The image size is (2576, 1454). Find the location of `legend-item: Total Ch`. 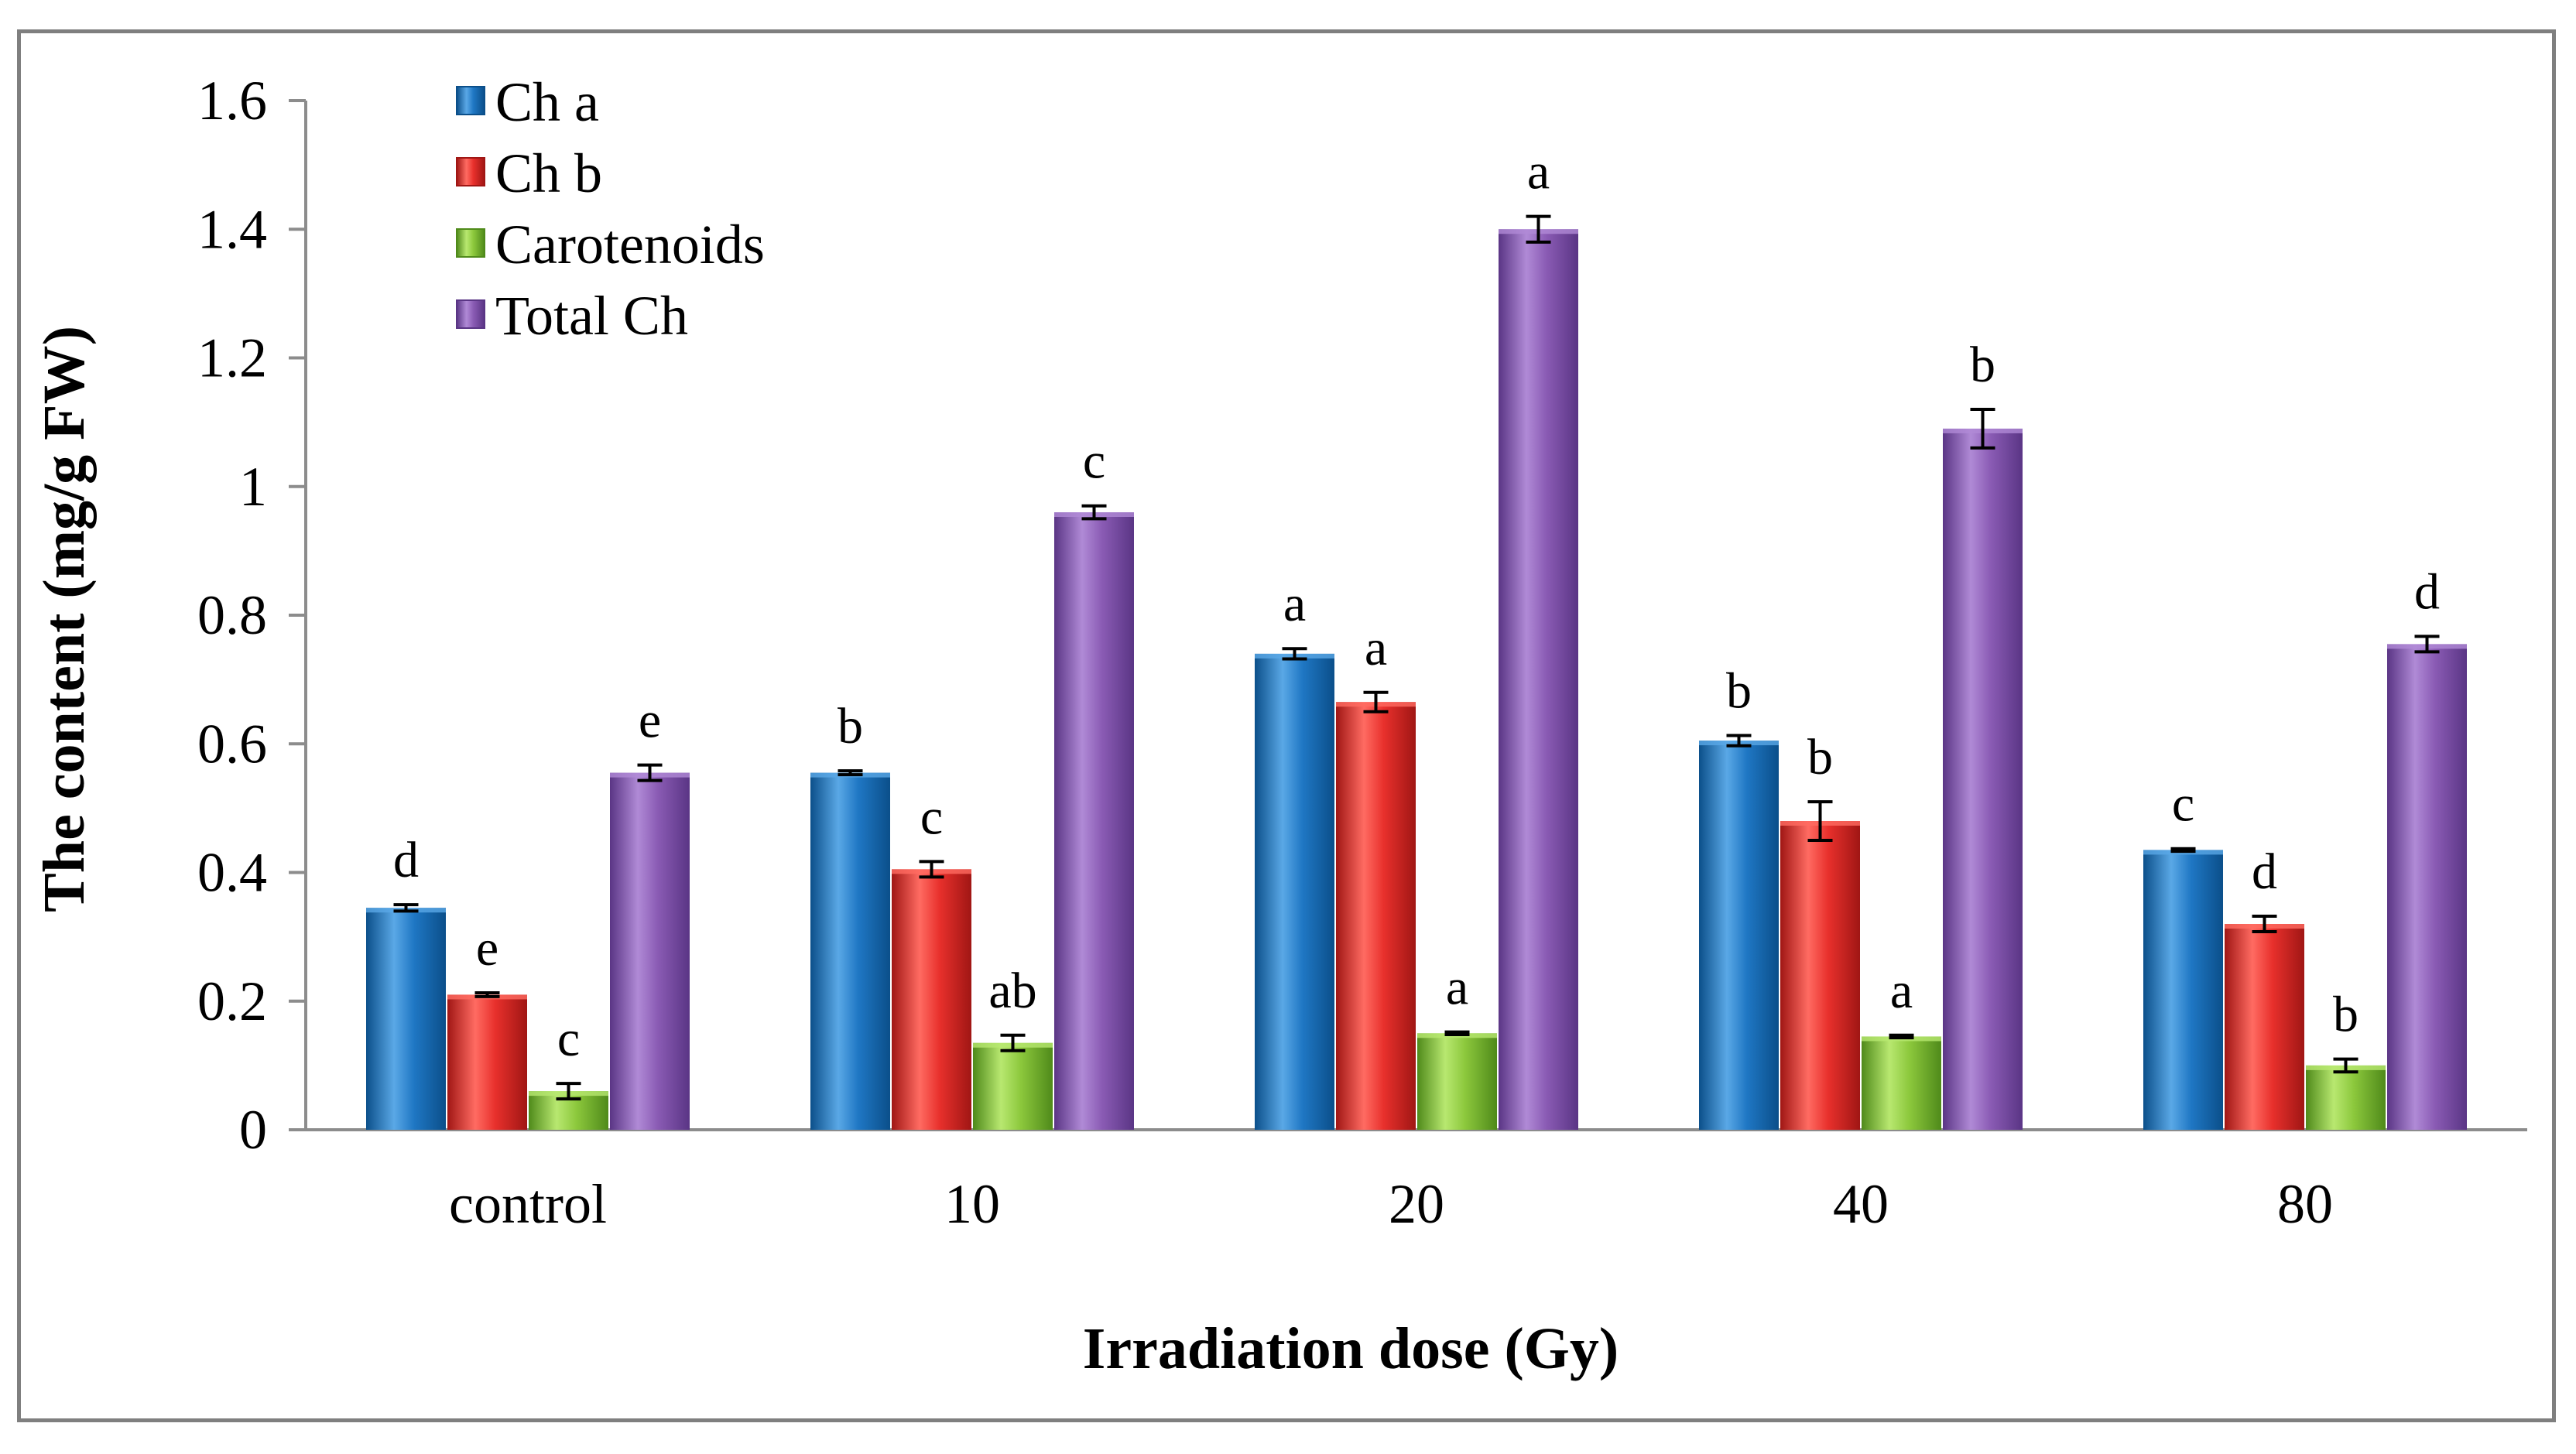

legend-item: Total Ch is located at coordinates (572, 316).